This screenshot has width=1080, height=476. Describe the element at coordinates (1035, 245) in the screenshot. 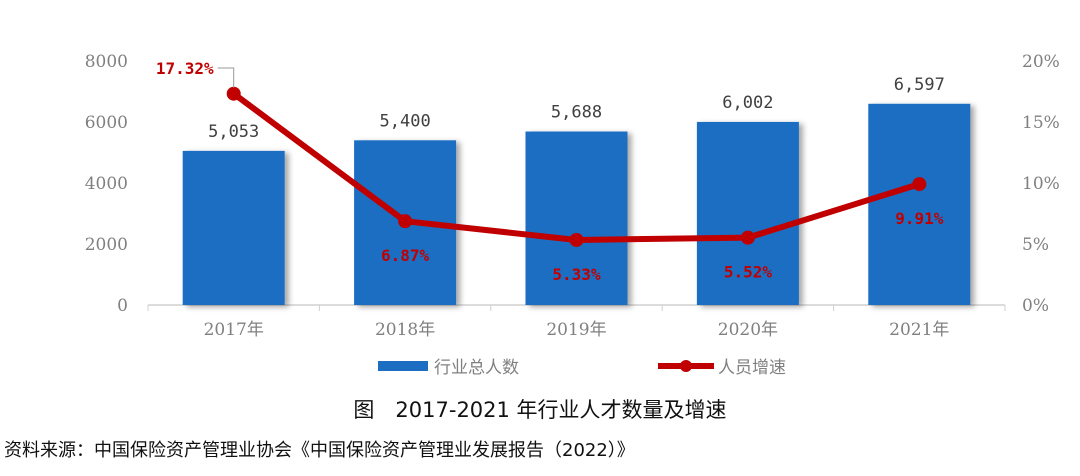

I see `right-tick-label: 5%` at that location.